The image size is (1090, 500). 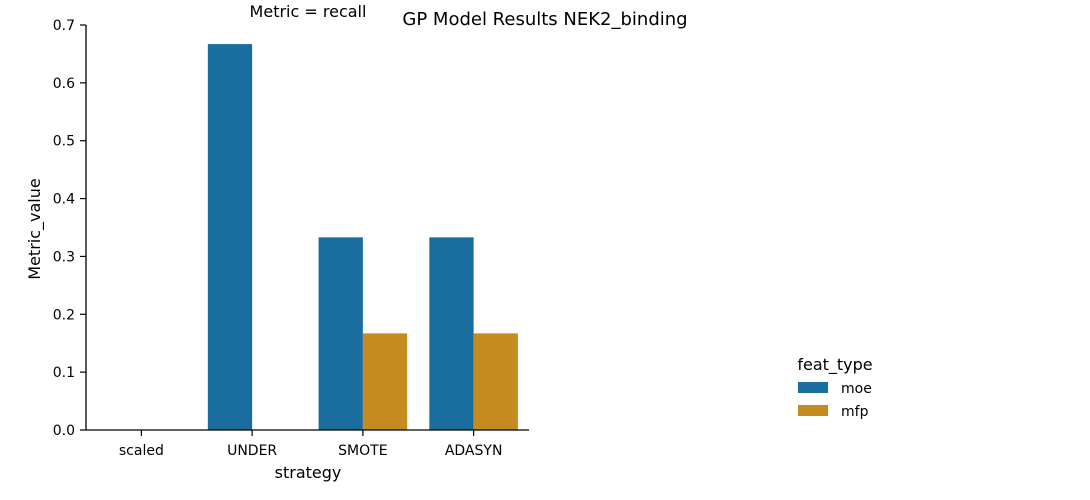 I want to click on legend-swatch-mfp, so click(x=813, y=410).